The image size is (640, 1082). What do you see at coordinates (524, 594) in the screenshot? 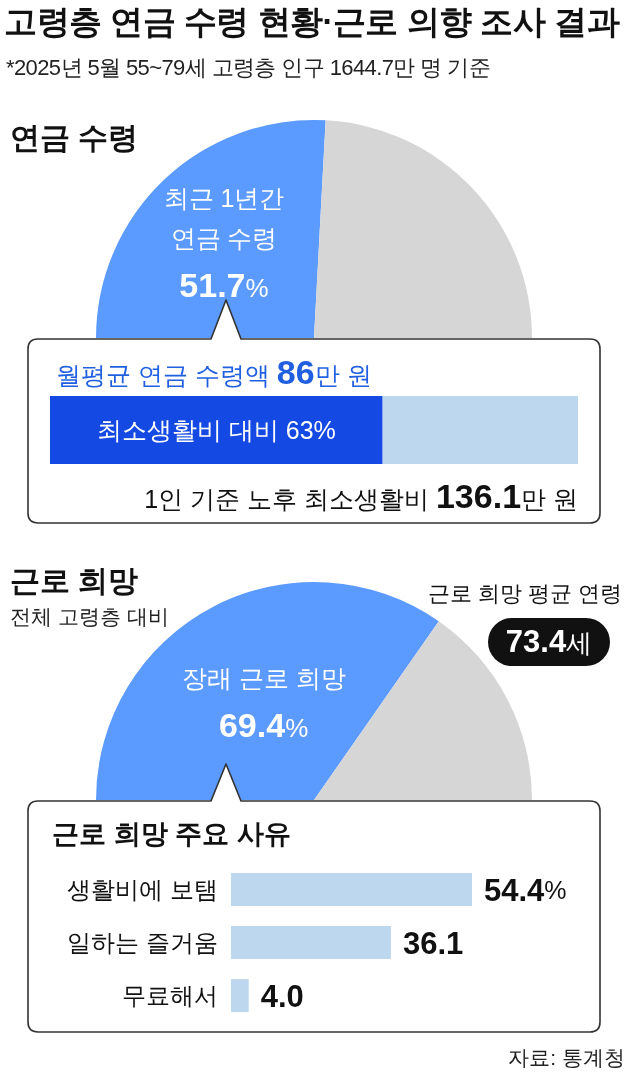
I see `text: 근로 희망 평균 연령` at bounding box center [524, 594].